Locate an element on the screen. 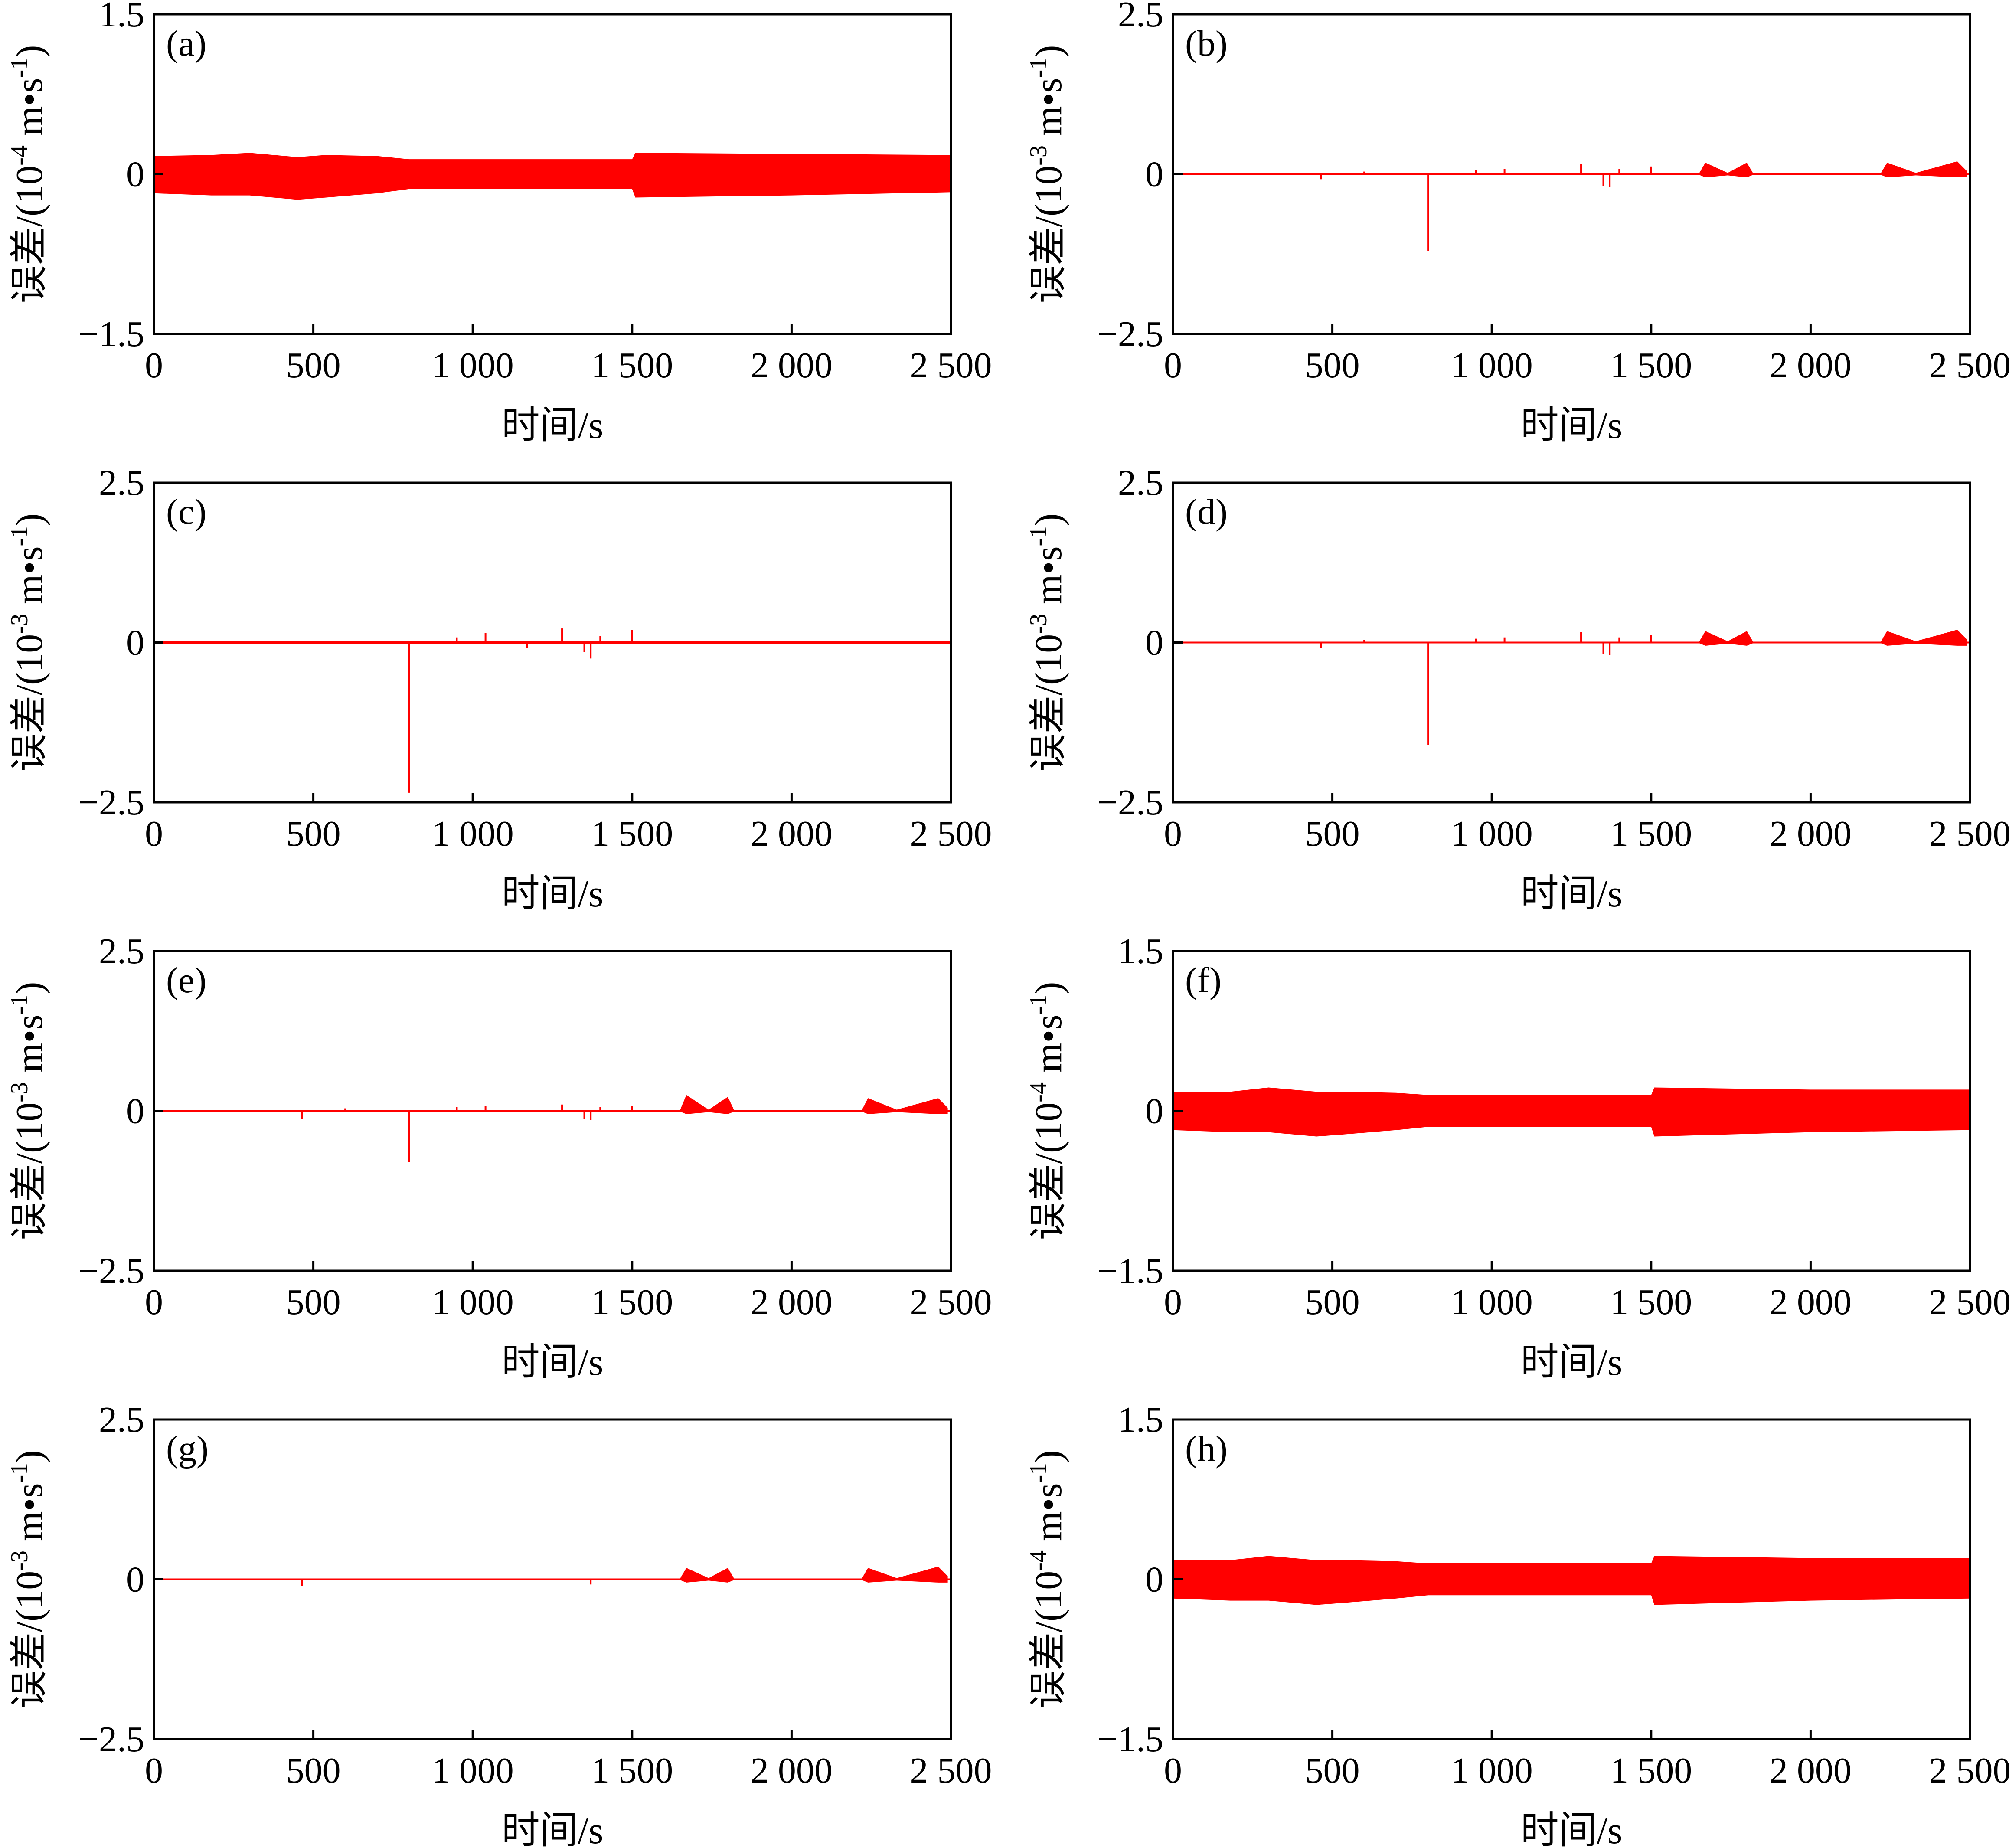 The image size is (2009, 1848). panel-label: (h) is located at coordinates (1206, 1449).